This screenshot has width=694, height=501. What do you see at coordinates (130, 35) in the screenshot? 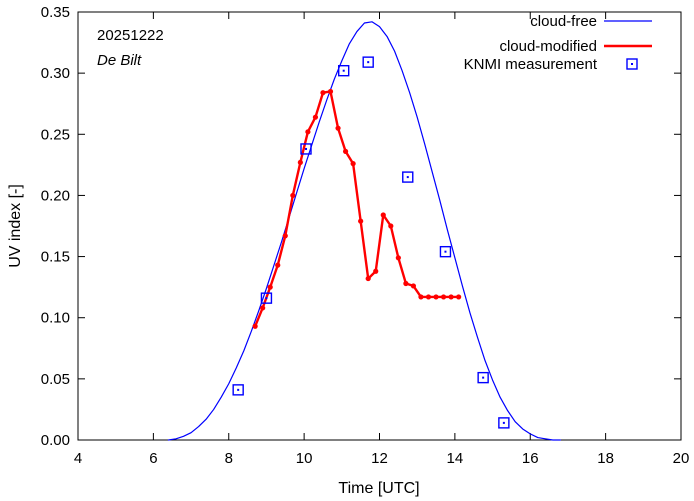
I see `date-label: 20251222` at bounding box center [130, 35].